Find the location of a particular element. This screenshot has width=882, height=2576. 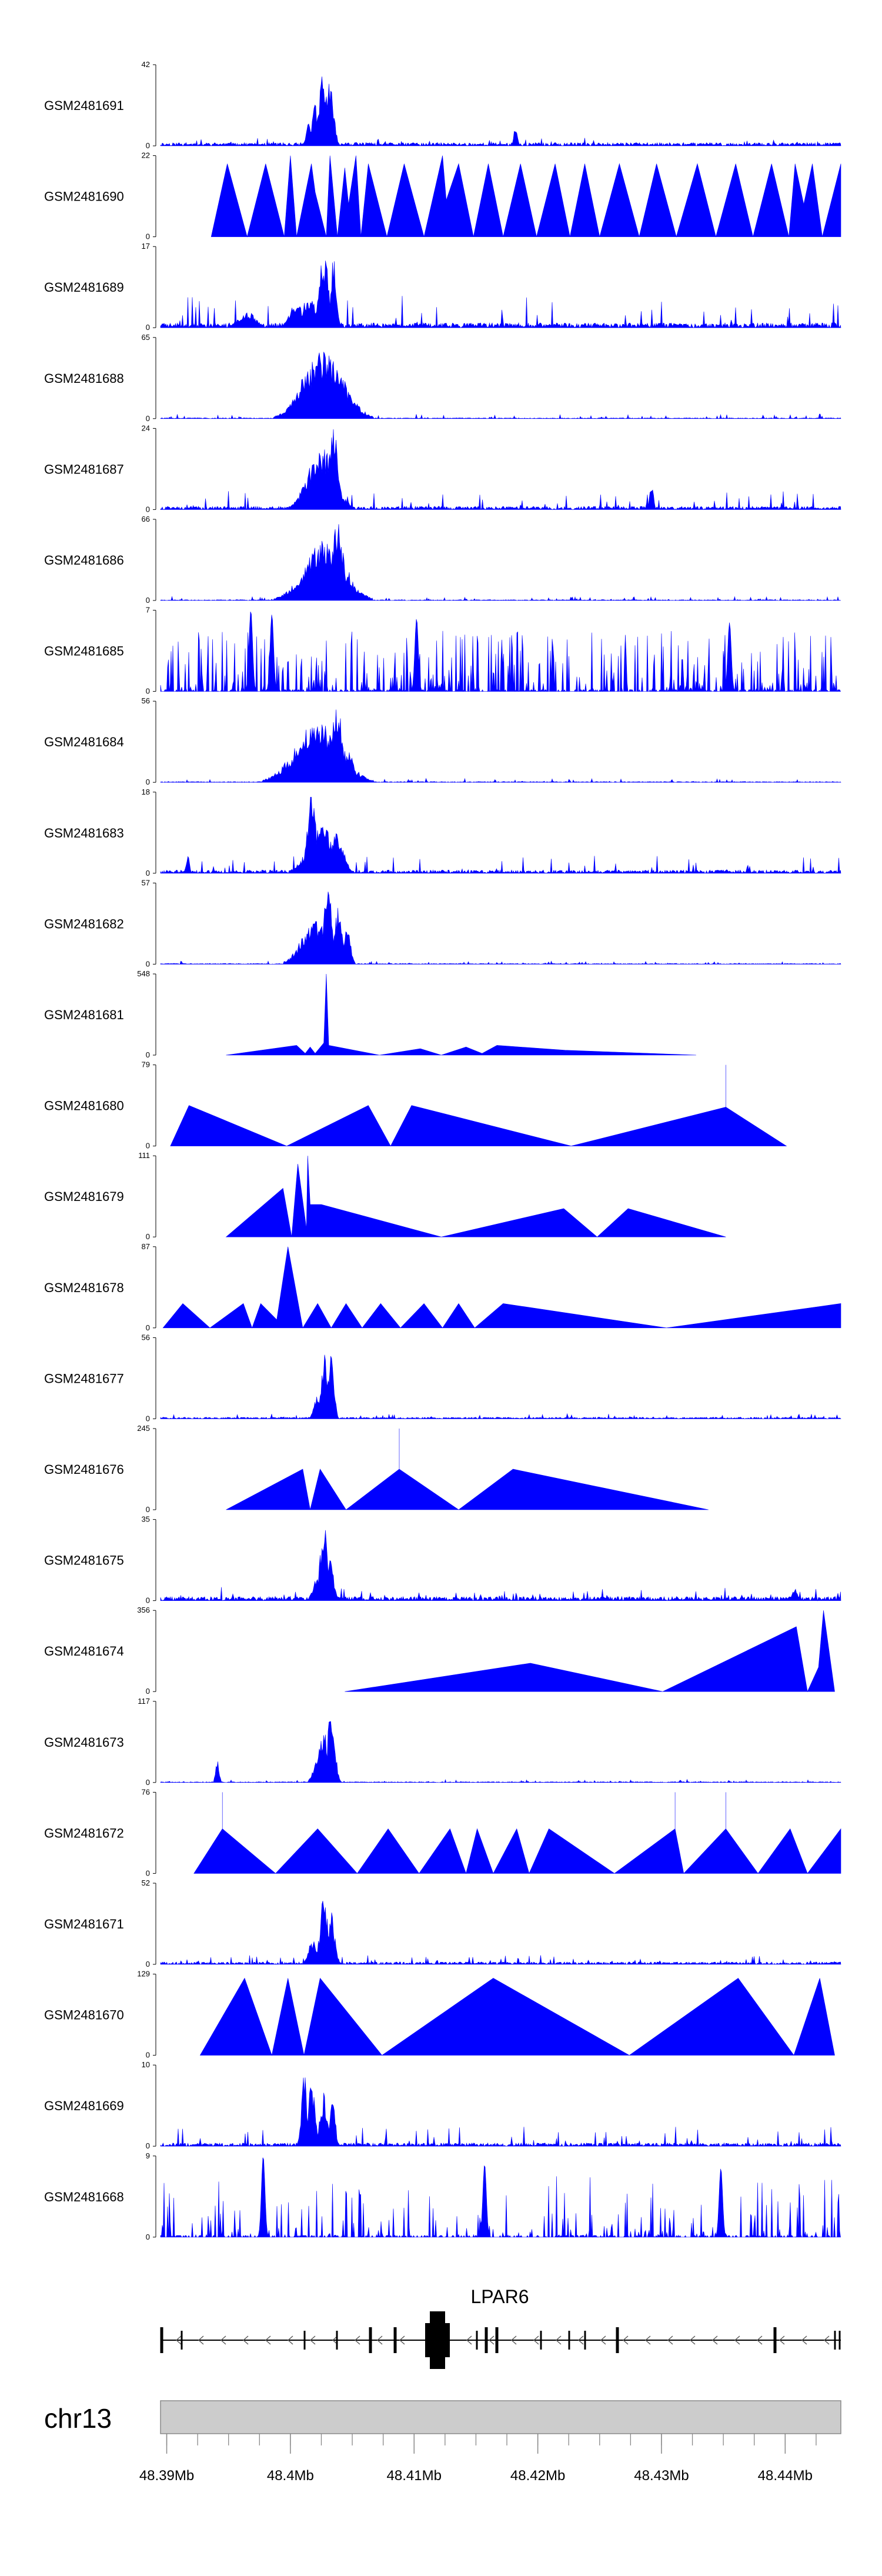

track-GSM2481668: GSM2481668 9 0 is located at coordinates (442, 2196).